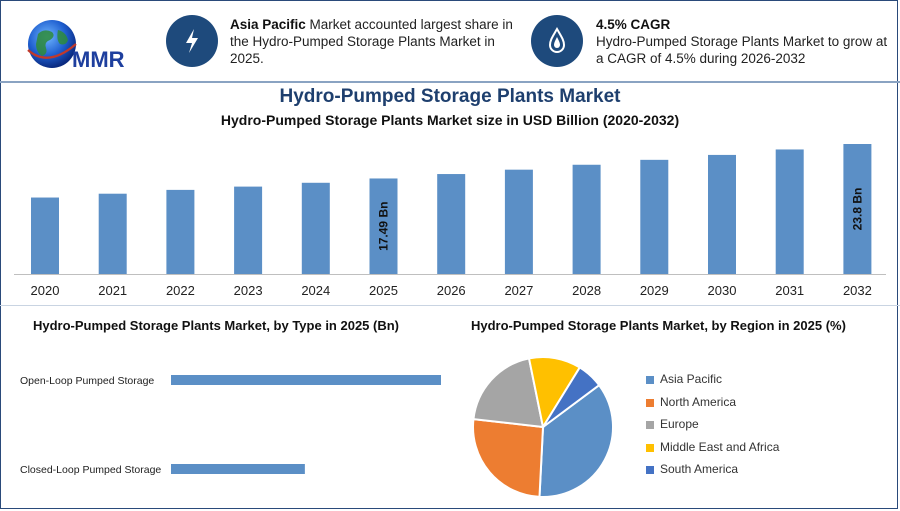 This screenshot has height=511, width=900. Describe the element at coordinates (679, 424) in the screenshot. I see `legend-label-2: Europe` at that location.